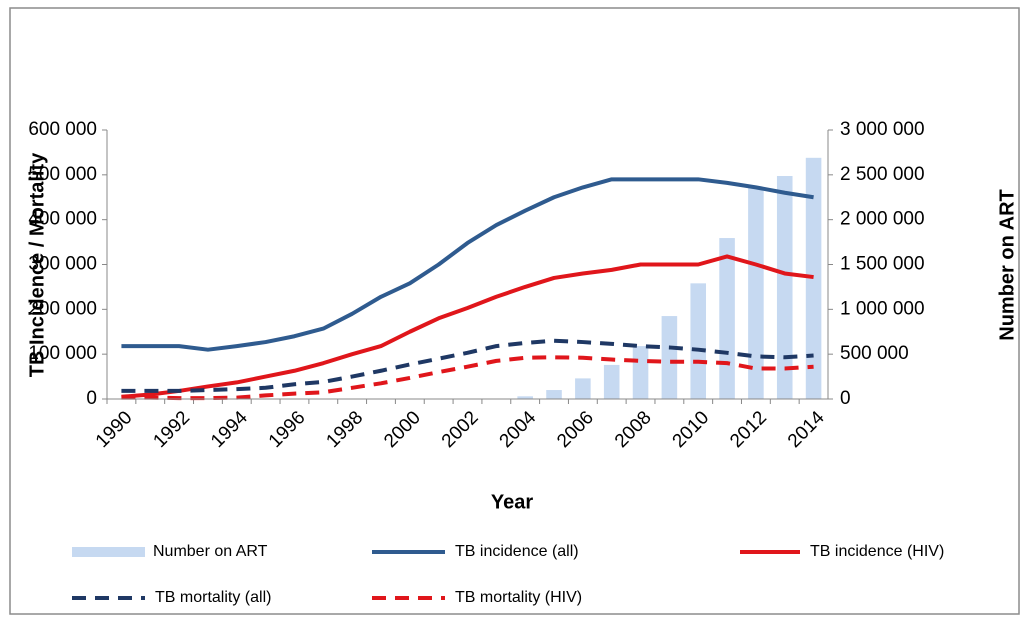  I want to click on y2-tick-label: 500 000, so click(874, 353).